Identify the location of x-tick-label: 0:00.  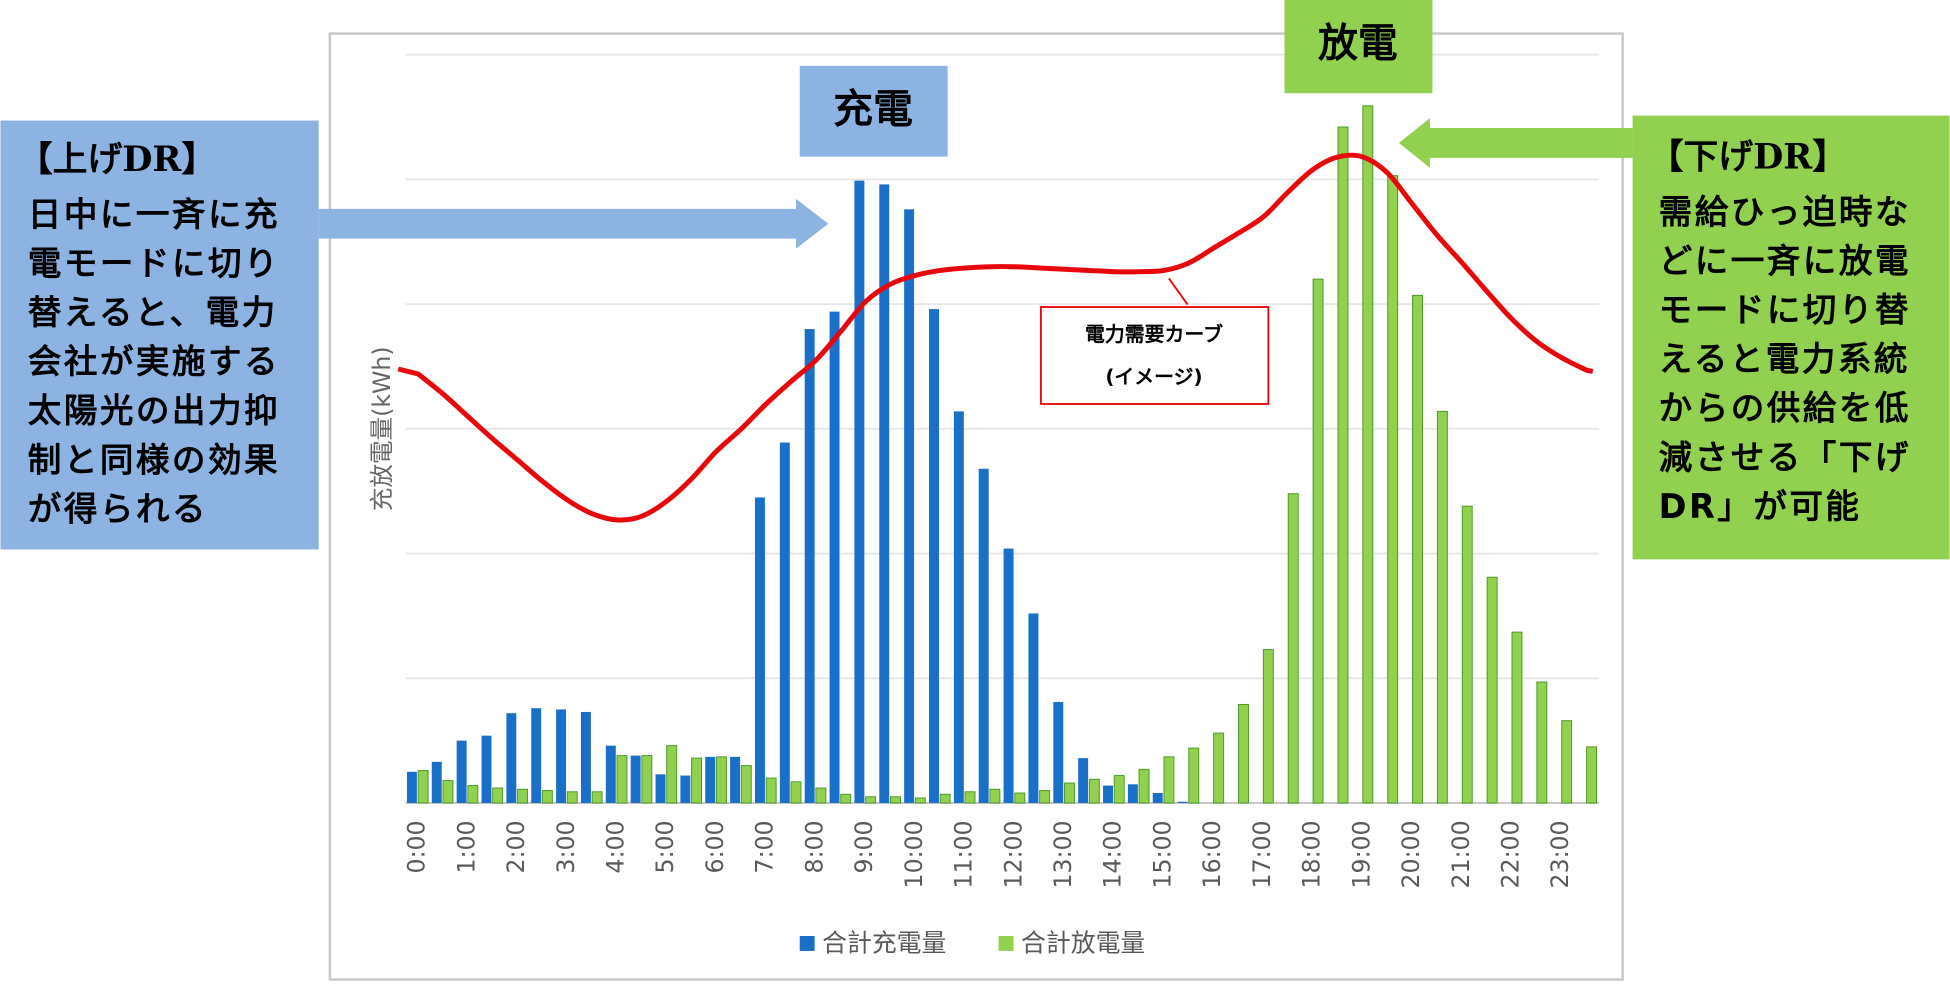
(417, 846).